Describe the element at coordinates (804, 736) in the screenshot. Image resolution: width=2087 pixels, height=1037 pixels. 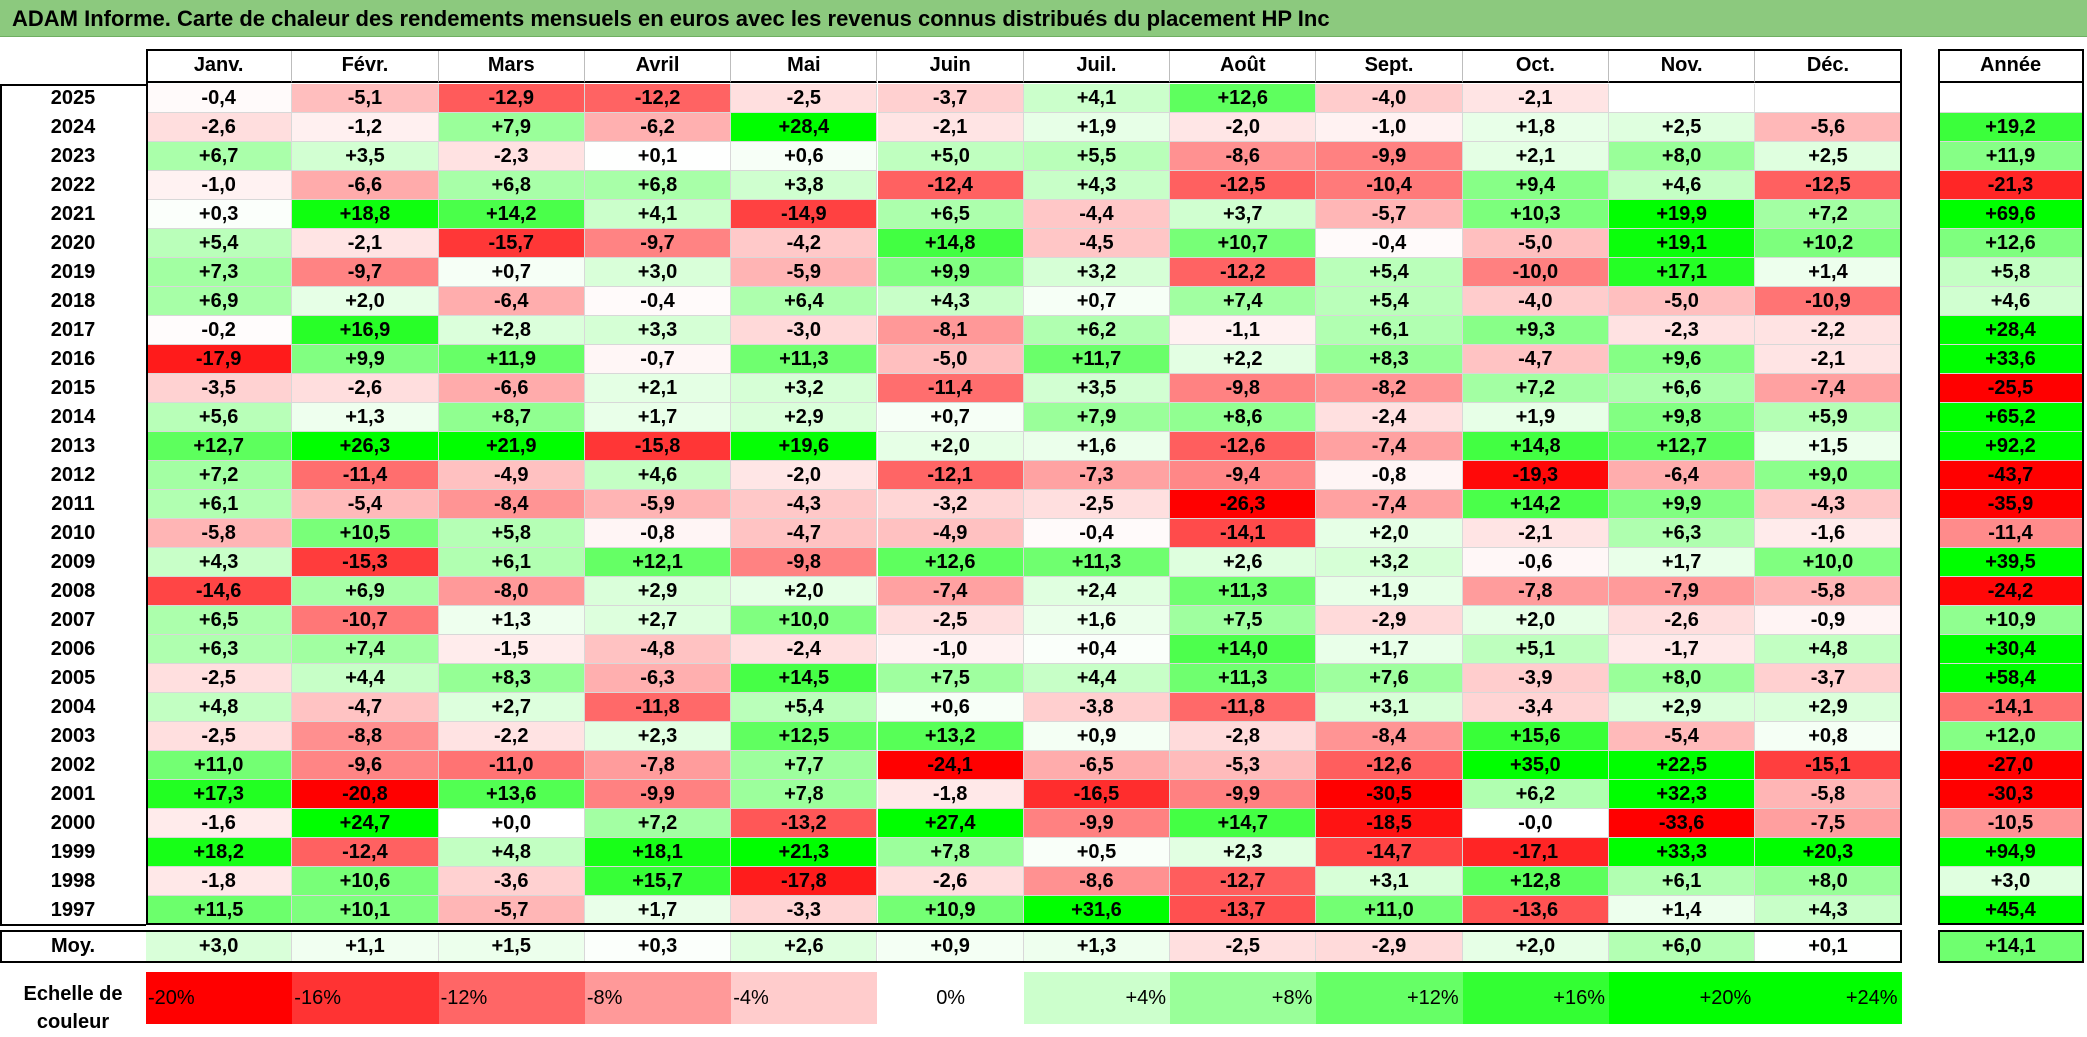
I see `heatmap-cell: +12,5` at that location.